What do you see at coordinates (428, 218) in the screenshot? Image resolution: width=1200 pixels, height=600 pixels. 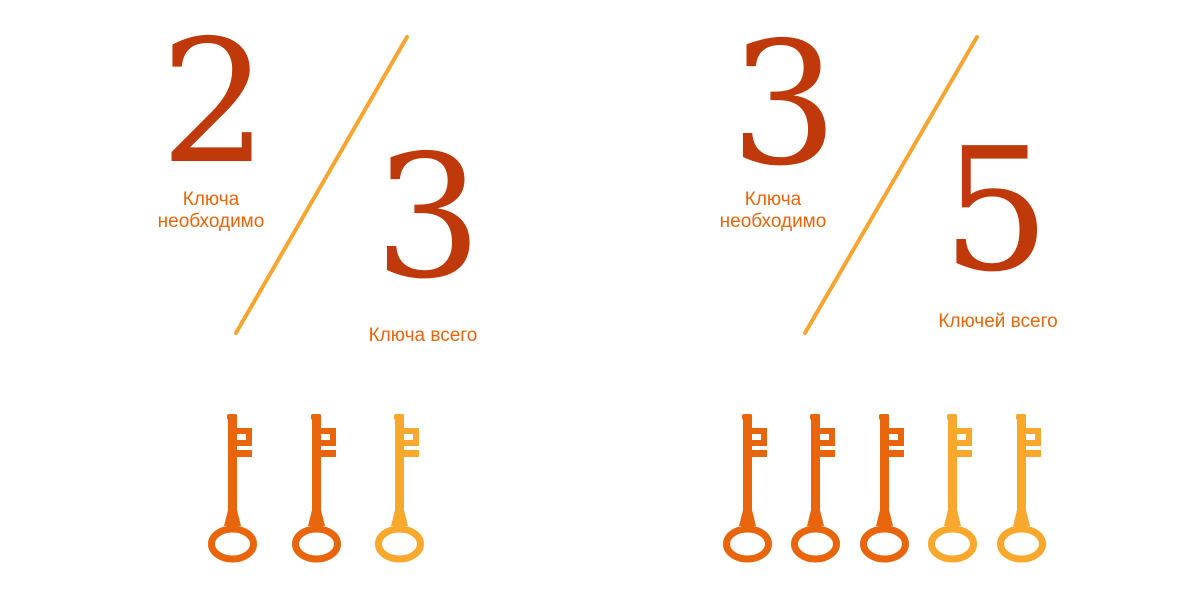 I see `denominator-total-keys: 3` at bounding box center [428, 218].